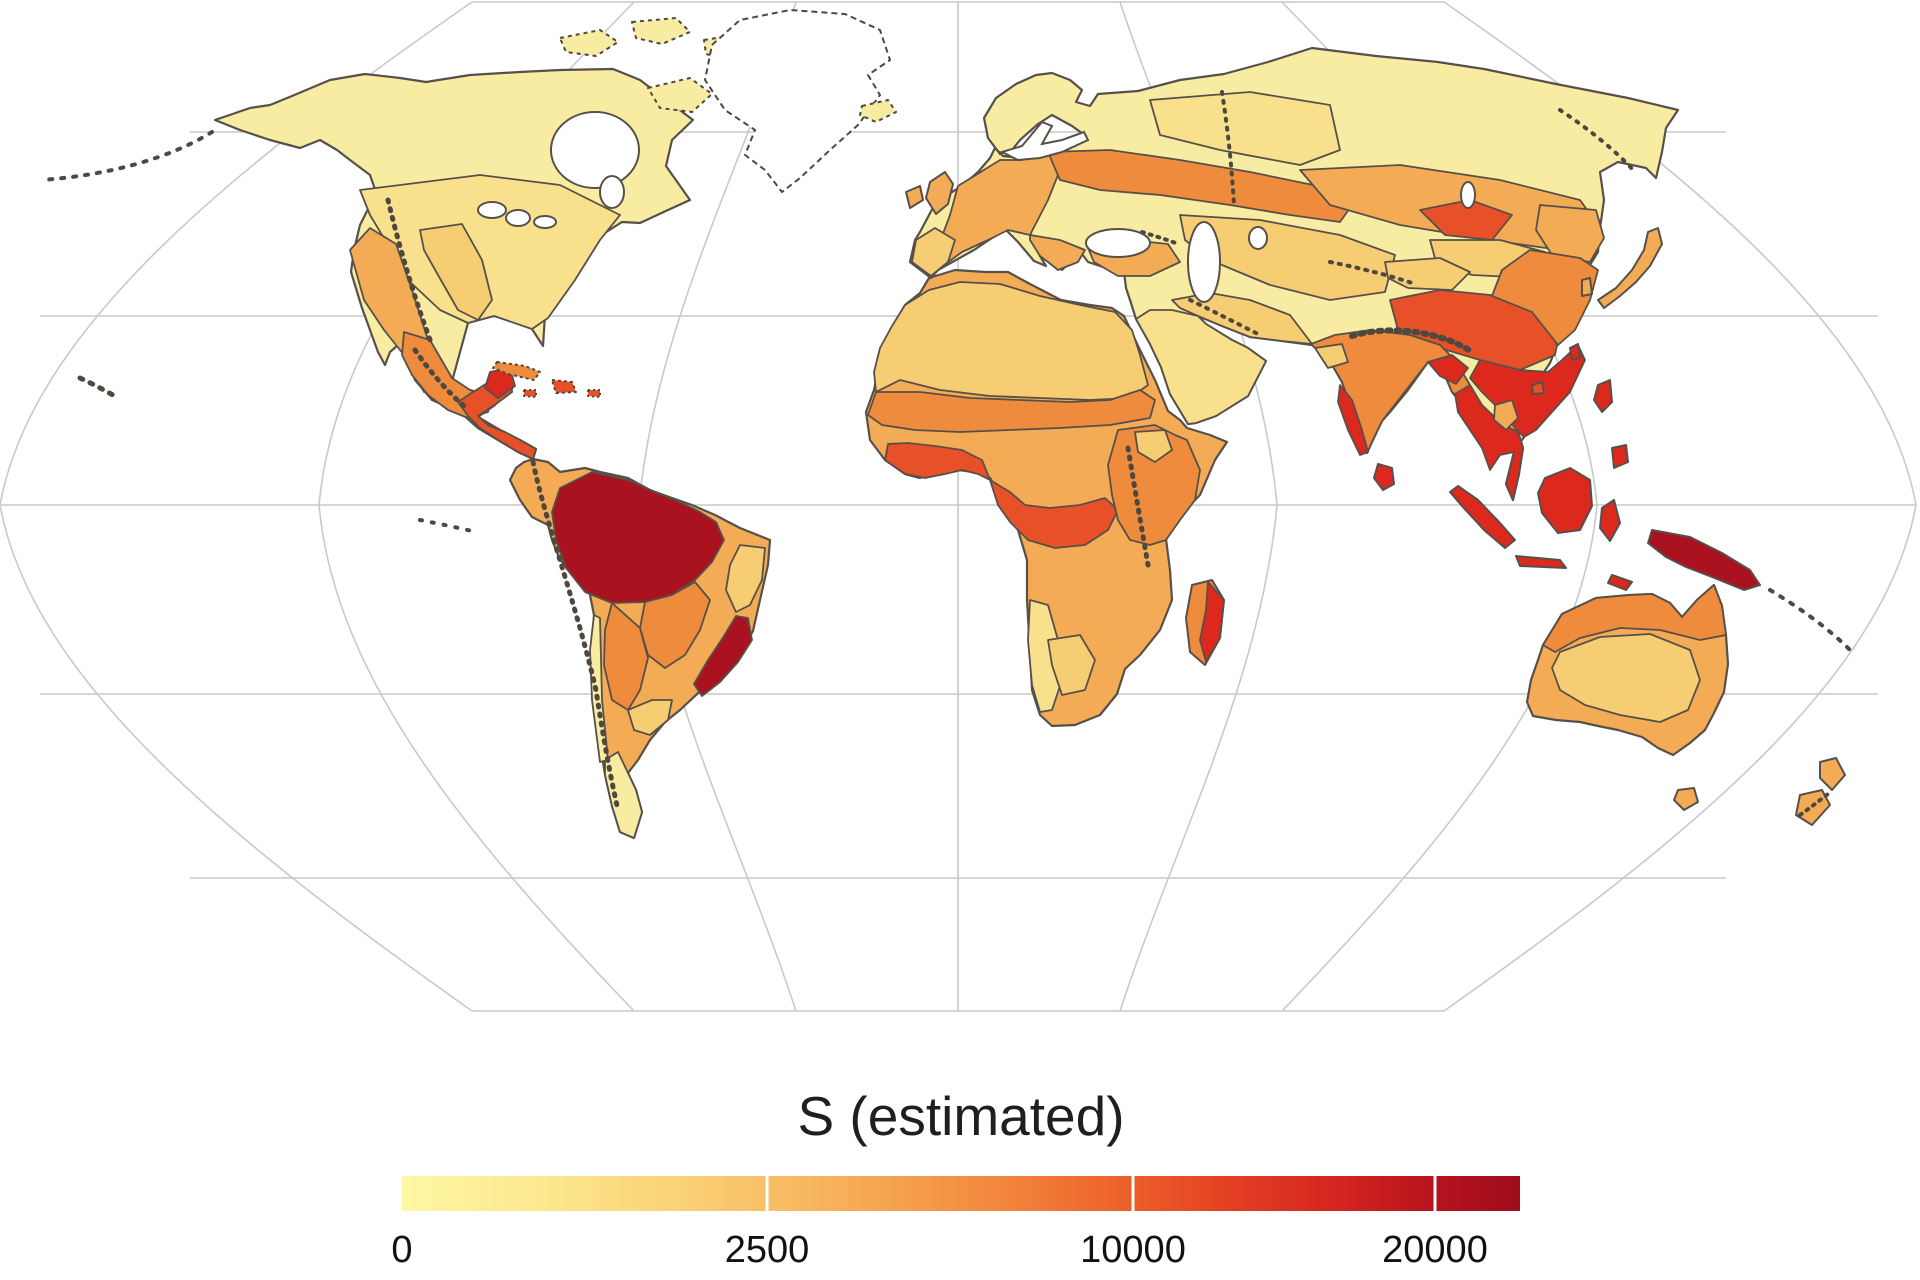  What do you see at coordinates (723, 656) in the screenshot?
I see `region-atlantic-forest` at bounding box center [723, 656].